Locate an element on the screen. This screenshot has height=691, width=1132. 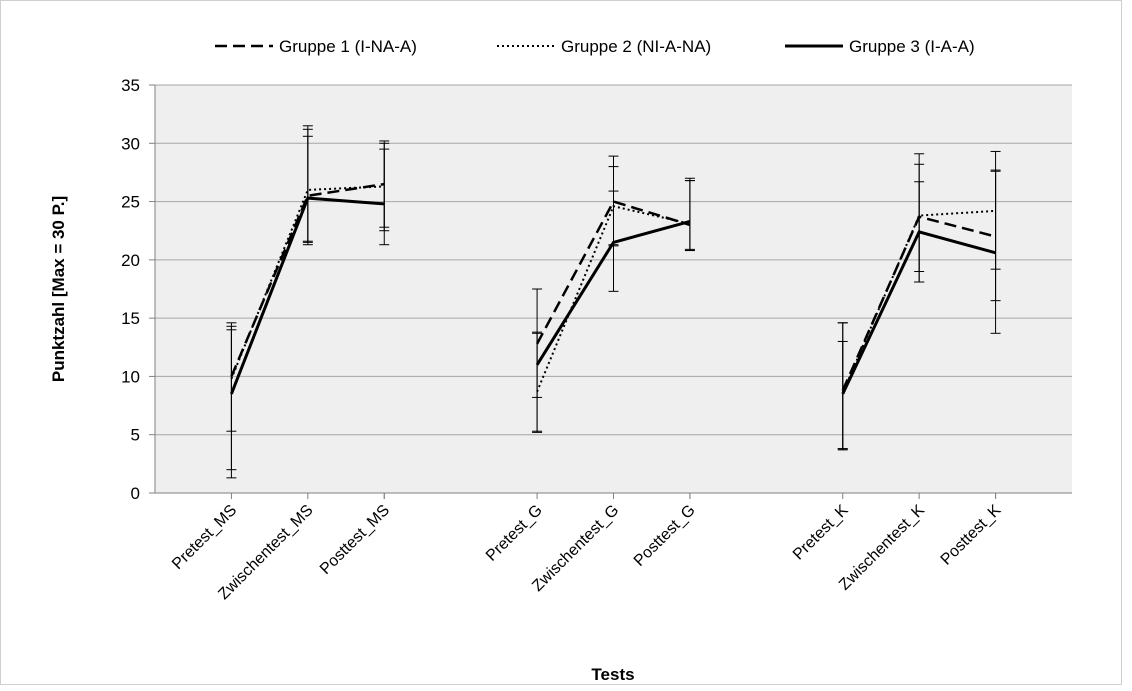
y-tick-labels: 0 5 10 15 20 25 30 35 is located at coordinates (130, 289).